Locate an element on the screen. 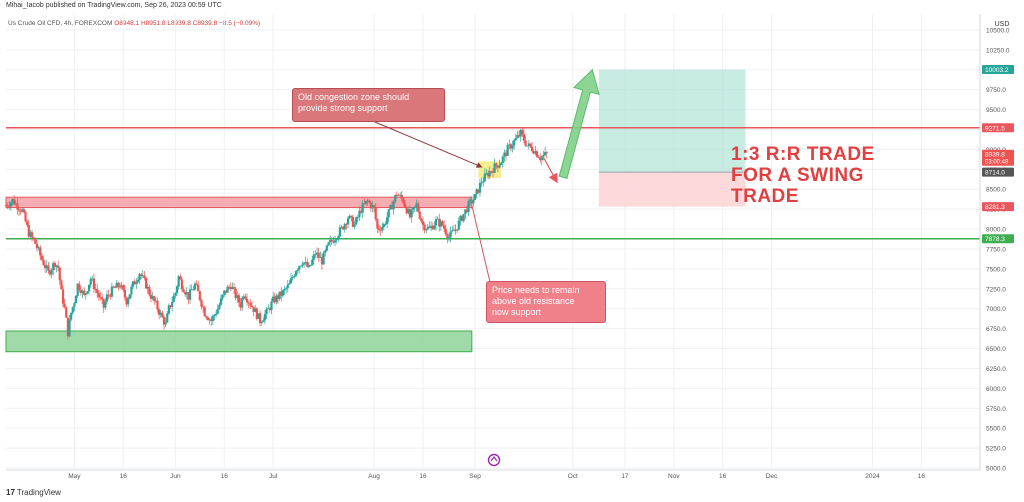  callout-pointer is located at coordinates (428, 144).